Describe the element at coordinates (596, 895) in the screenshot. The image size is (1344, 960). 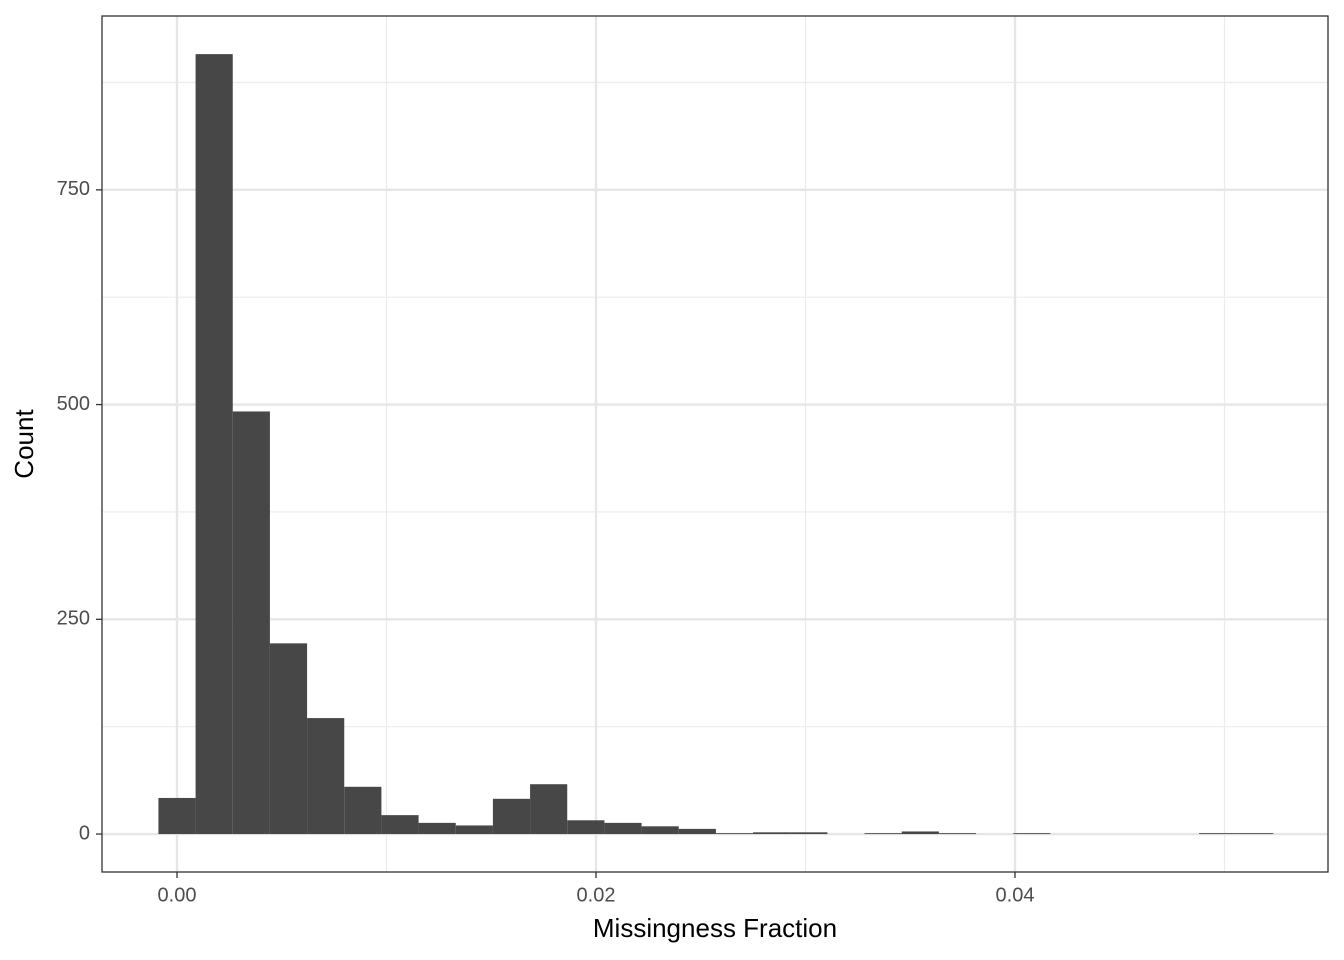
I see `x-tick-label: 0.02` at that location.